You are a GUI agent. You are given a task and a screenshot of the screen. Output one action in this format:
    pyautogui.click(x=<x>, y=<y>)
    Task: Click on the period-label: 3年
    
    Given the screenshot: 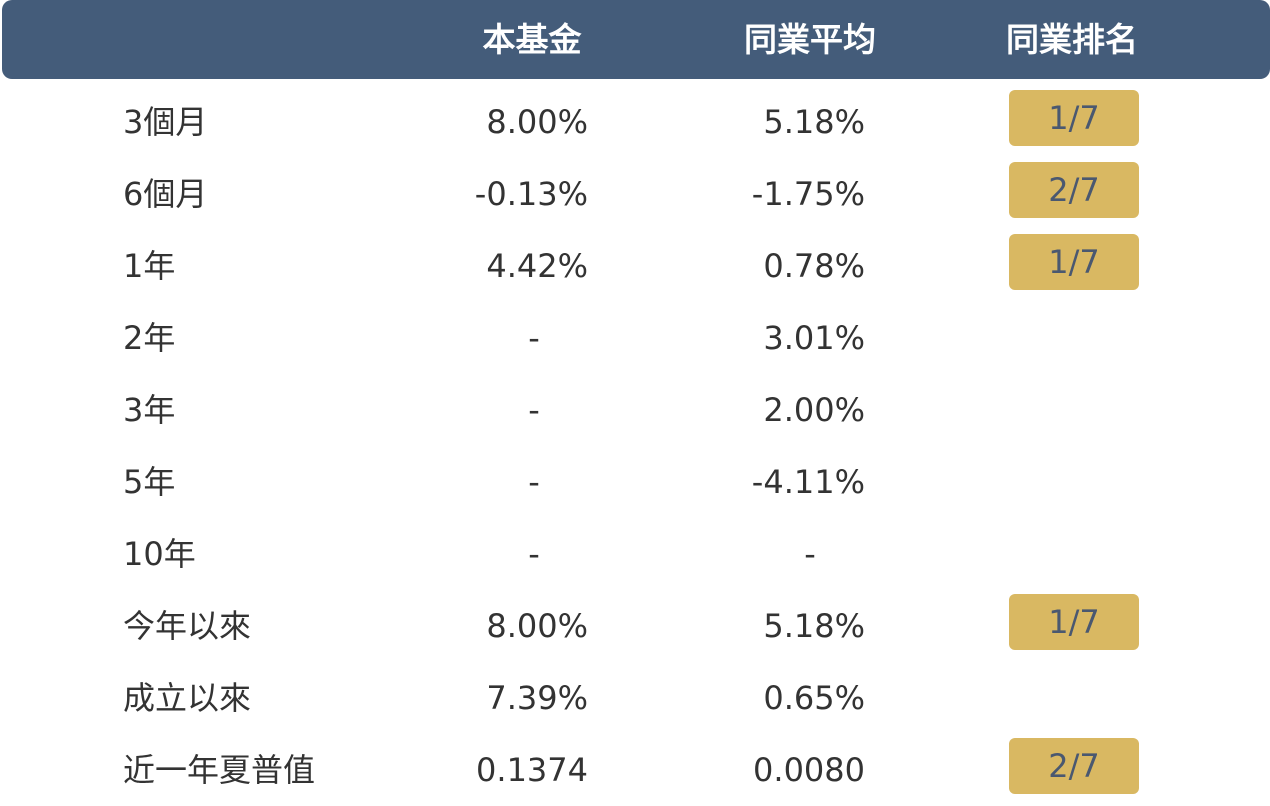 What is the action you would take?
    pyautogui.click(x=149, y=410)
    